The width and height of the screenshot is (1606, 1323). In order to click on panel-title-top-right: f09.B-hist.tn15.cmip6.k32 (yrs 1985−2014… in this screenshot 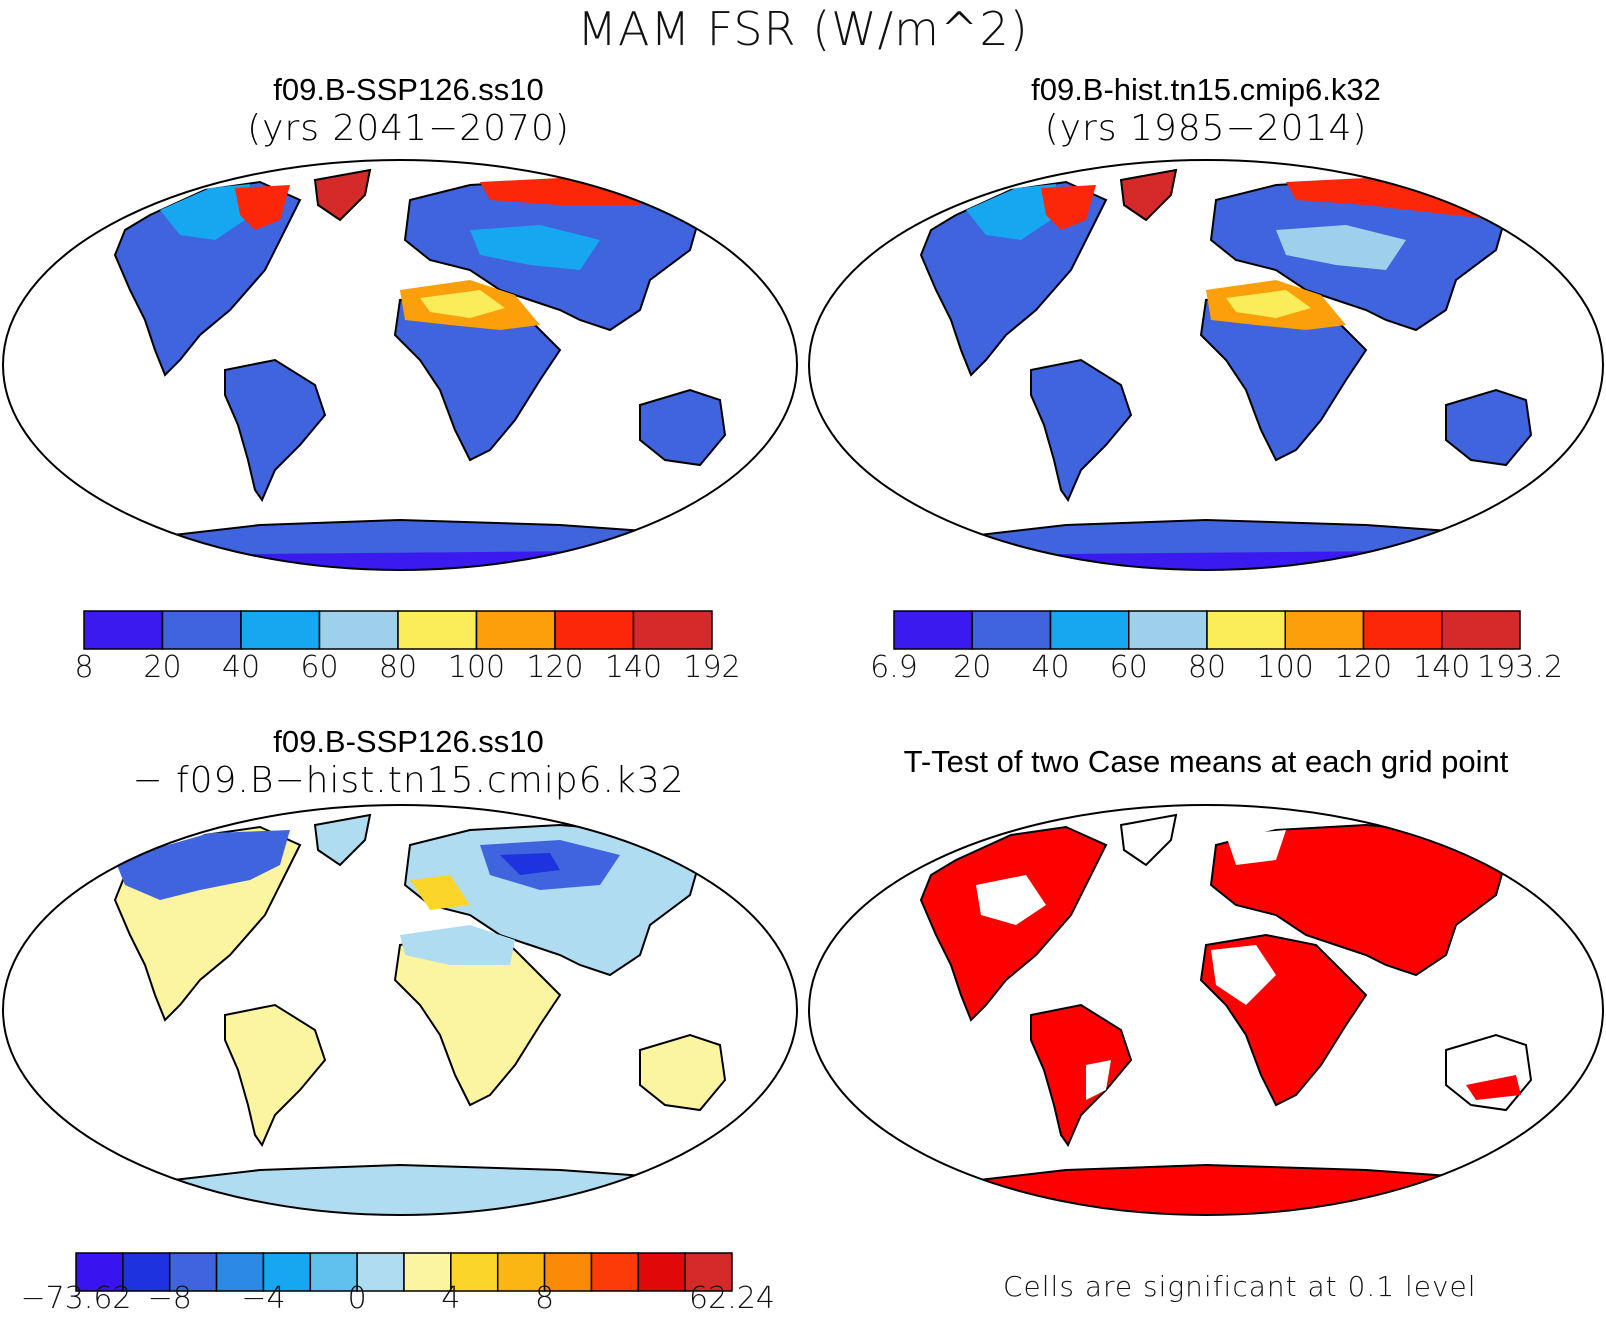, I will do `click(1206, 111)`.